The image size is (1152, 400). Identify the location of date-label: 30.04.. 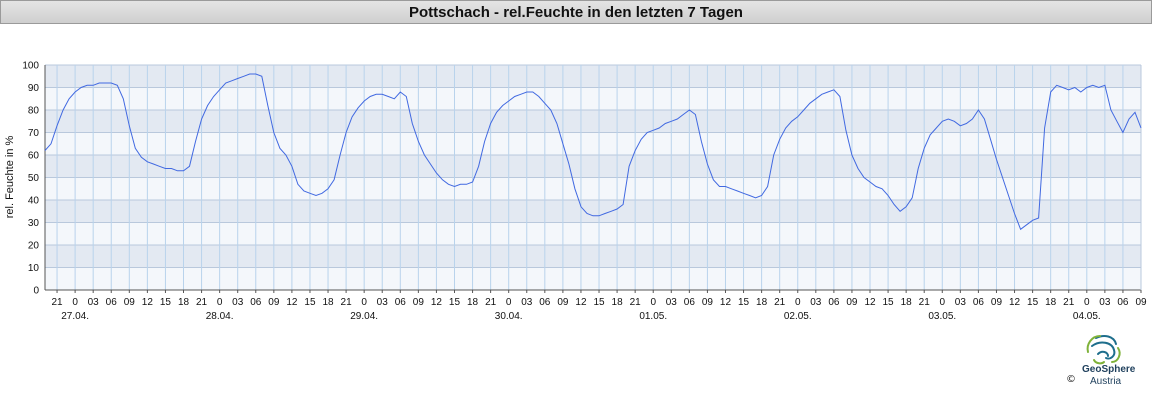
(509, 316).